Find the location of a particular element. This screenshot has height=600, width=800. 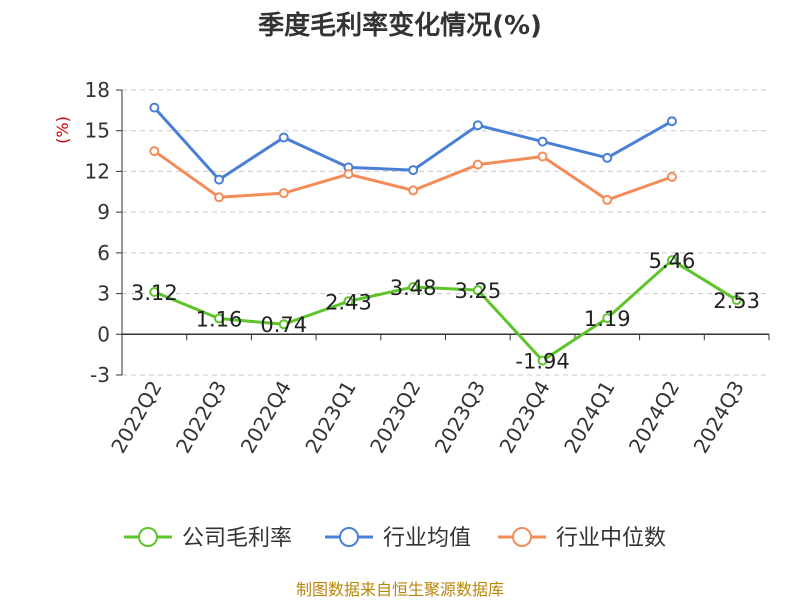

y-tick-label: 18 is located at coordinates (97, 90).